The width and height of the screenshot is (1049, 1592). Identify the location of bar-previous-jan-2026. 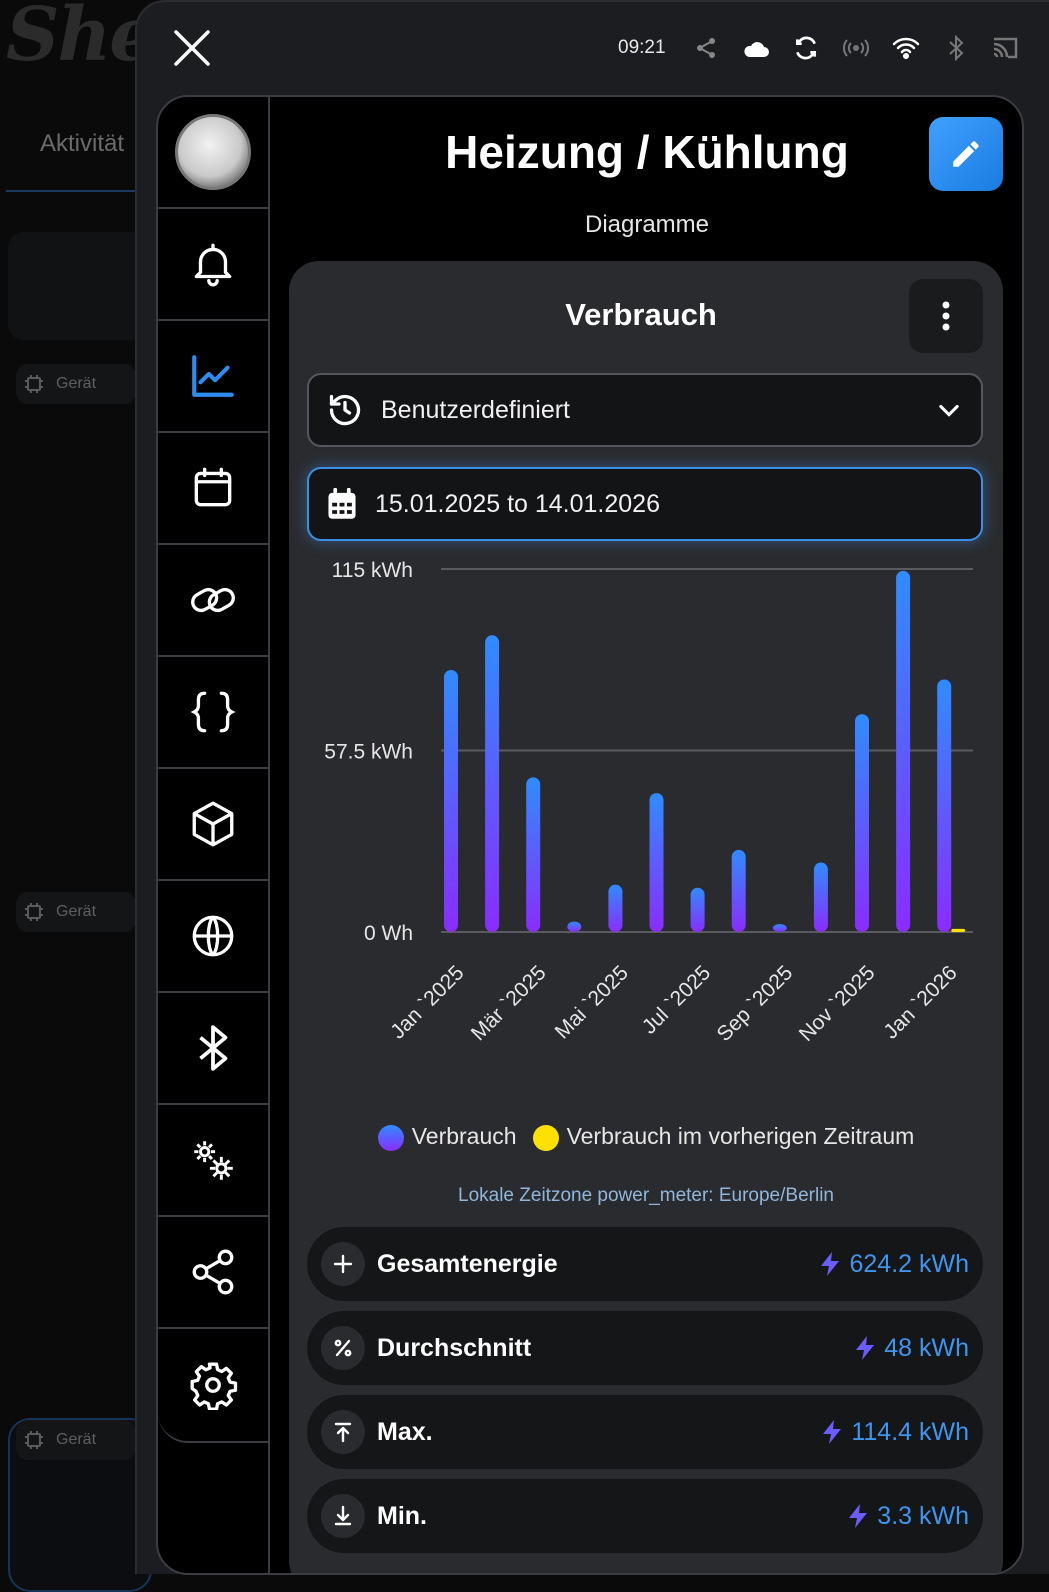
(958, 930).